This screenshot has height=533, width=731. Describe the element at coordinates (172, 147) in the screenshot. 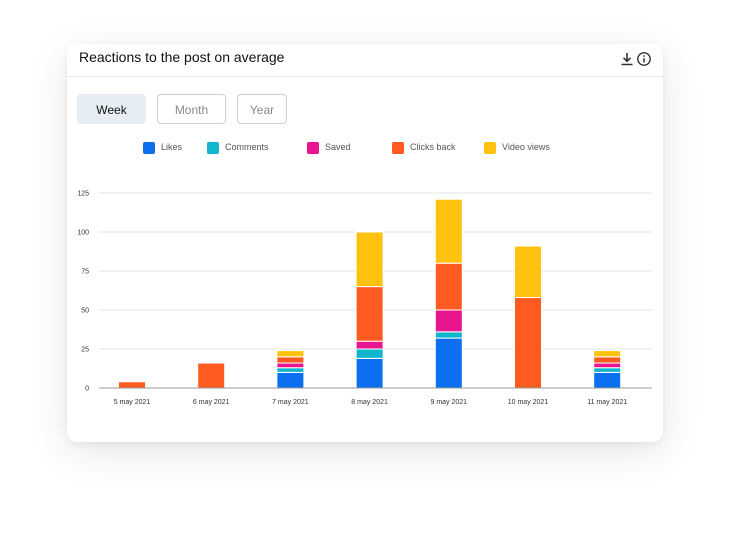

I see `legend-label: Likes` at that location.